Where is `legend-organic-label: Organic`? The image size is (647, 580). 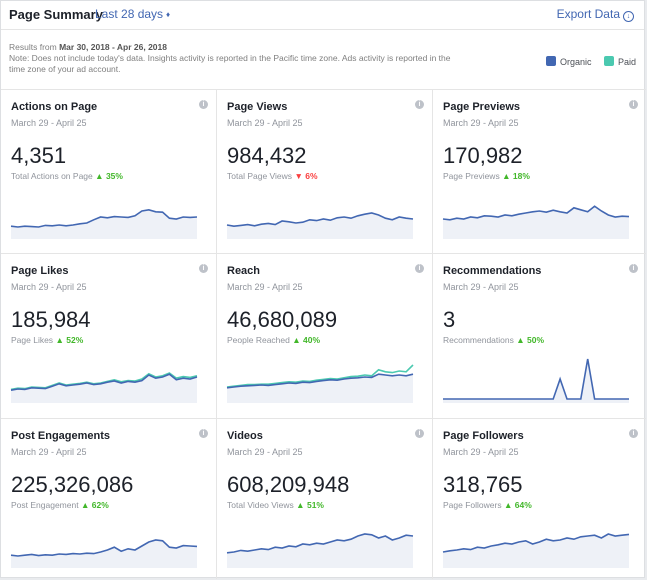
legend-organic-label: Organic is located at coordinates (575, 62).